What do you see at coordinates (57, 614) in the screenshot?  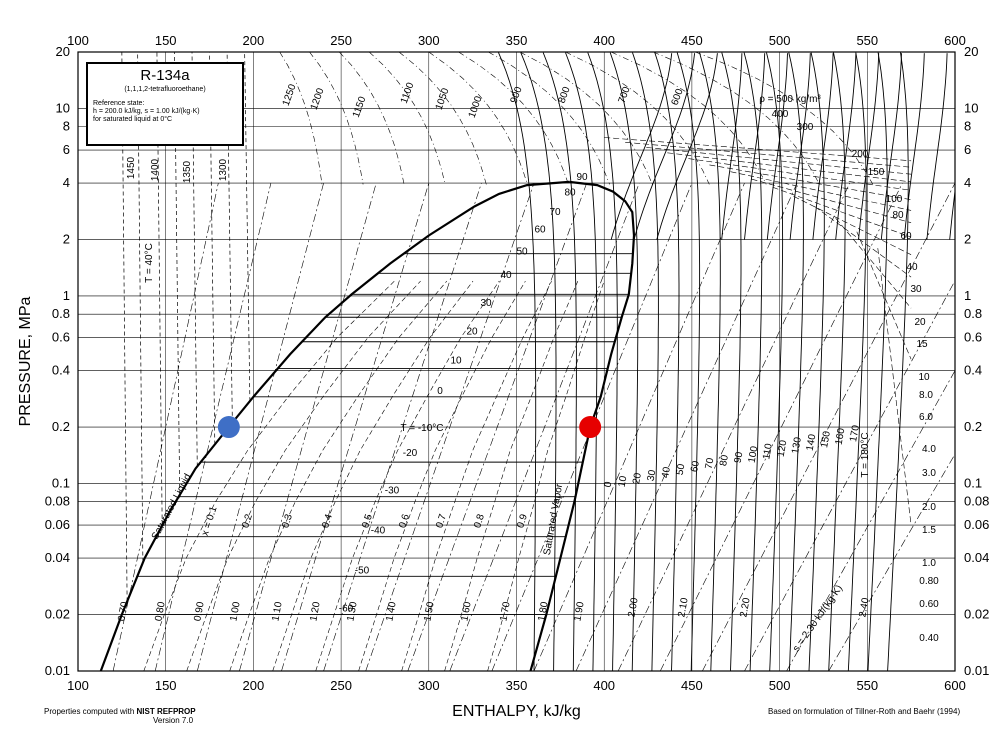 I see `y-tick-label-left: 0.02` at bounding box center [57, 614].